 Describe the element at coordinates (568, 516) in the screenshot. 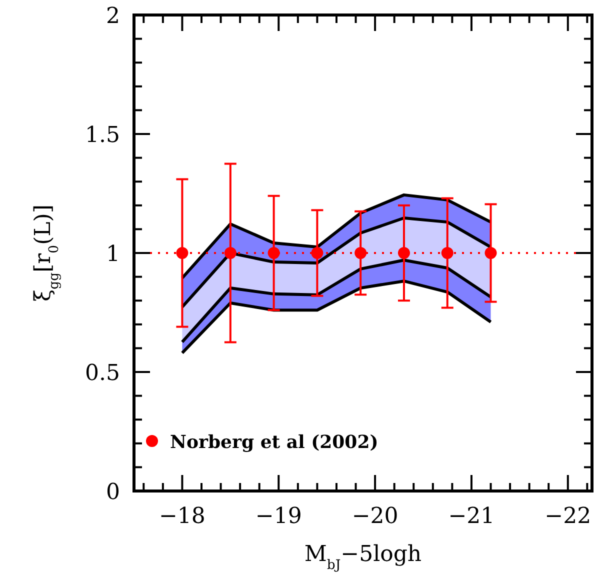

I see `x-tick-label: −22` at that location.